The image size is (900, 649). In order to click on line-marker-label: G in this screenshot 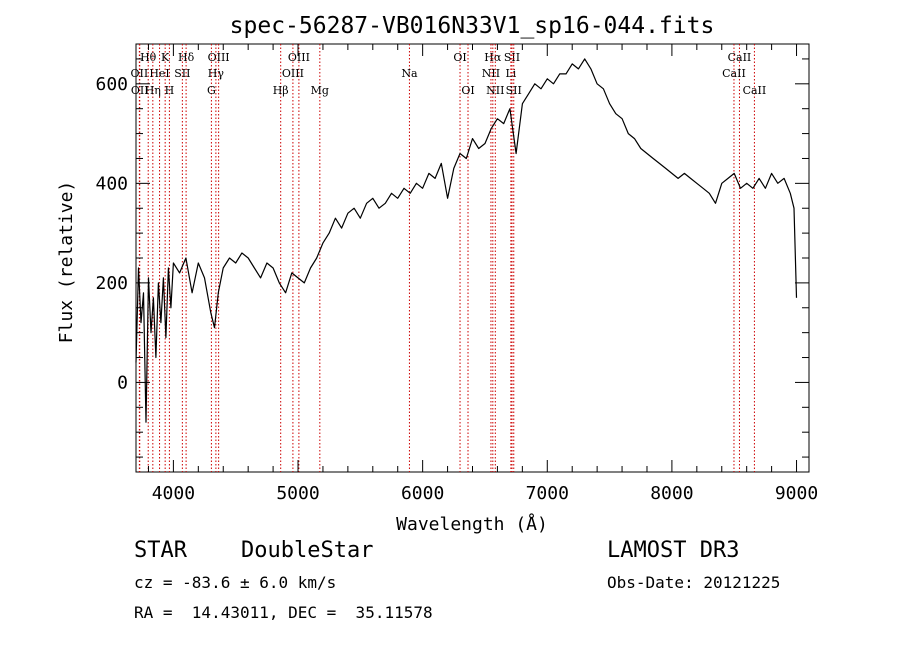, I will do `click(211, 90)`.